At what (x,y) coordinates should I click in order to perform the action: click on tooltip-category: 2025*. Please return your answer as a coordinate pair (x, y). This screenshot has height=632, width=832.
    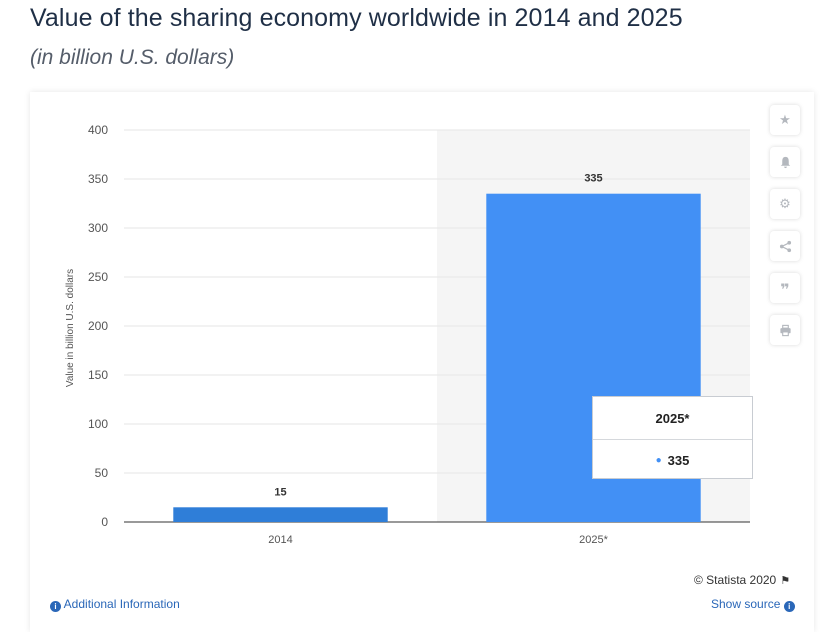
    Looking at the image, I should click on (672, 418).